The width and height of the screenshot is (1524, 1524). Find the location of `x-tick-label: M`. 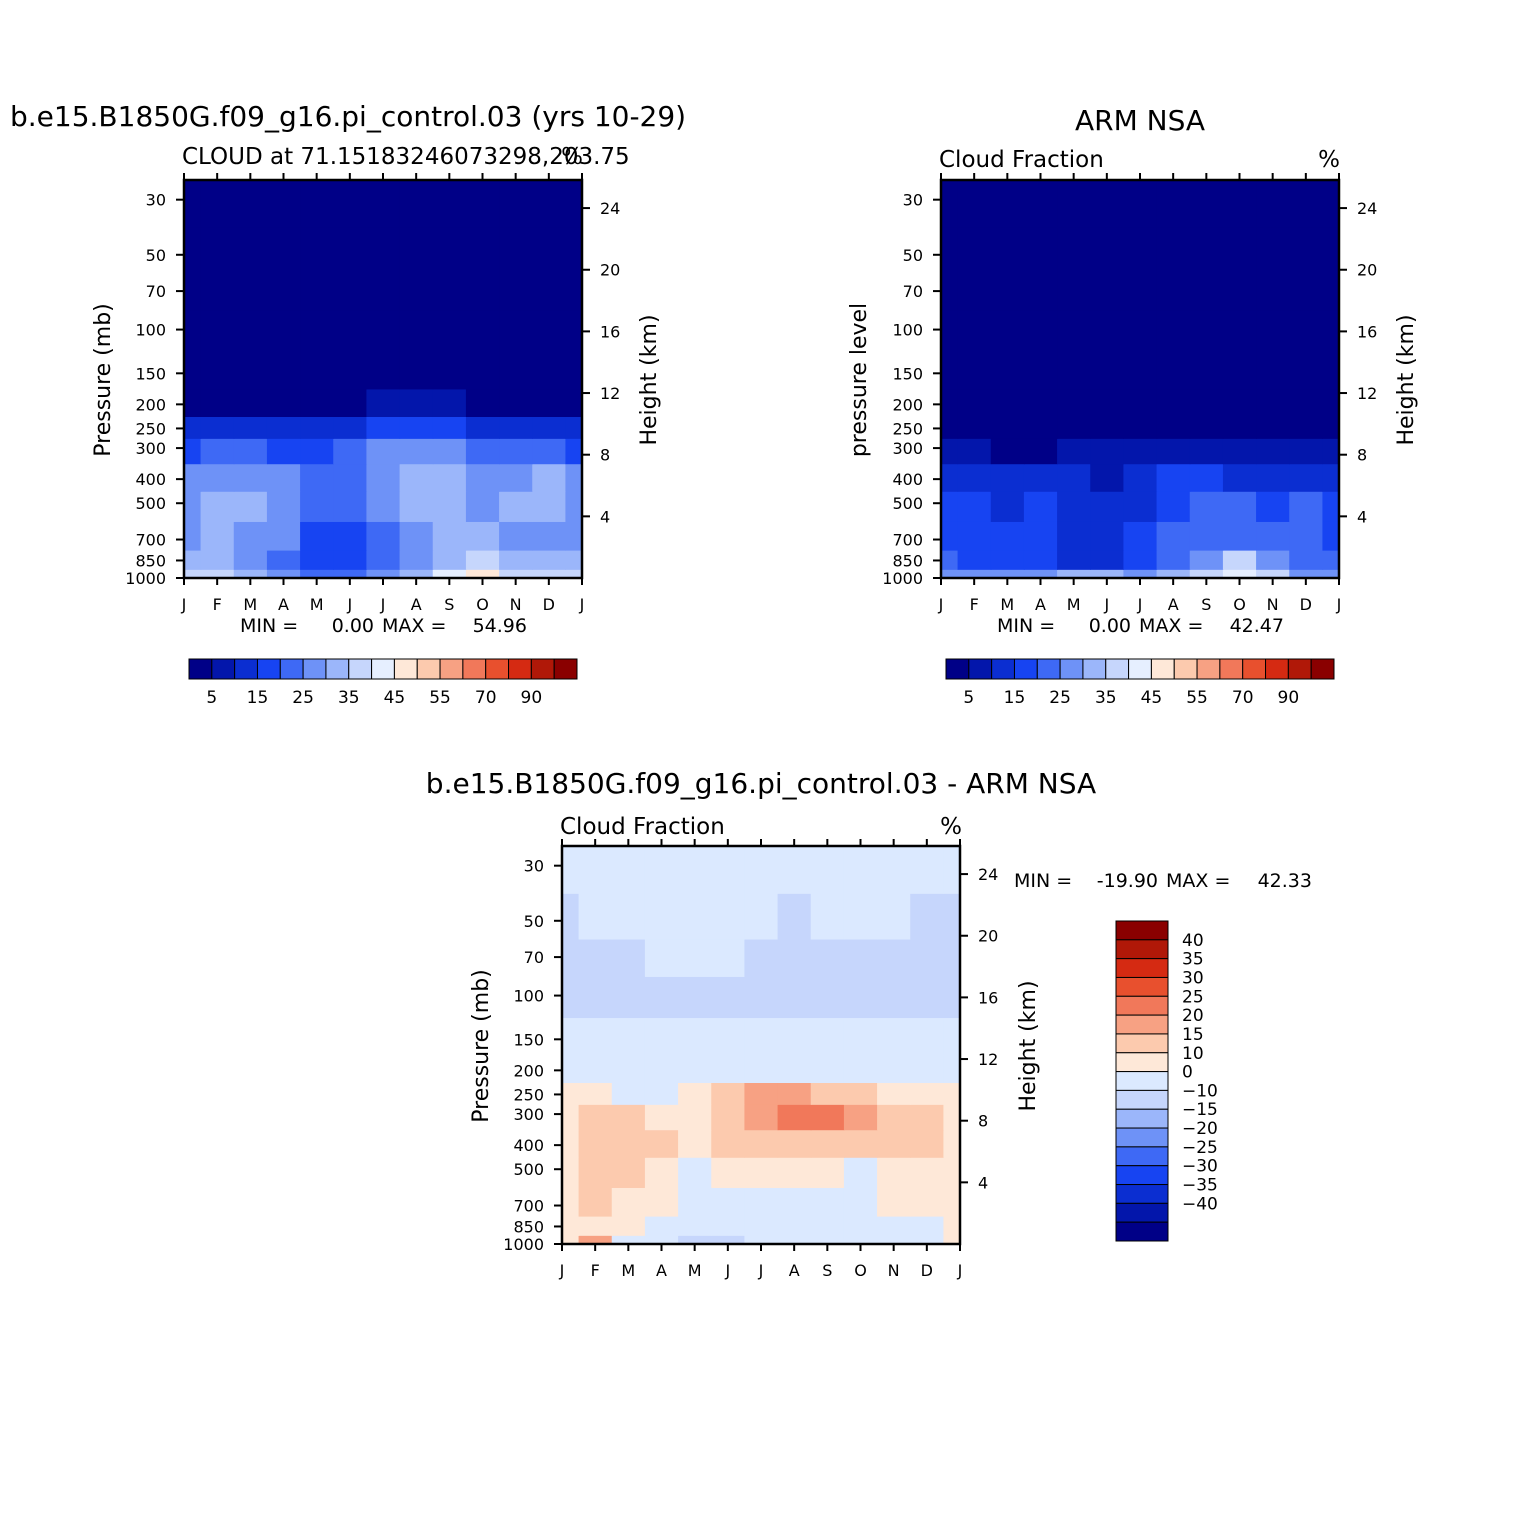

x-tick-label: M is located at coordinates (695, 1270).